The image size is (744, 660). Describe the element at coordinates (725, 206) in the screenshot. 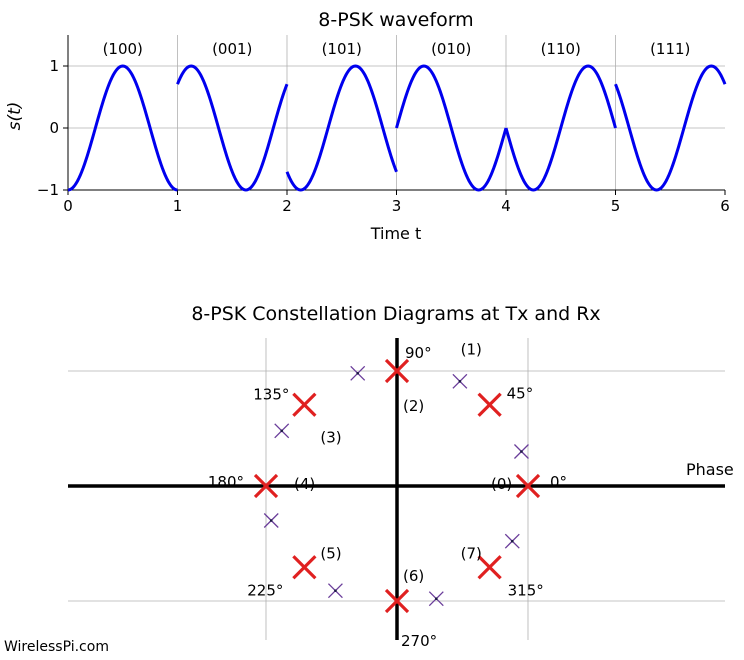

I see `waveform-x-tick-label: 6` at that location.